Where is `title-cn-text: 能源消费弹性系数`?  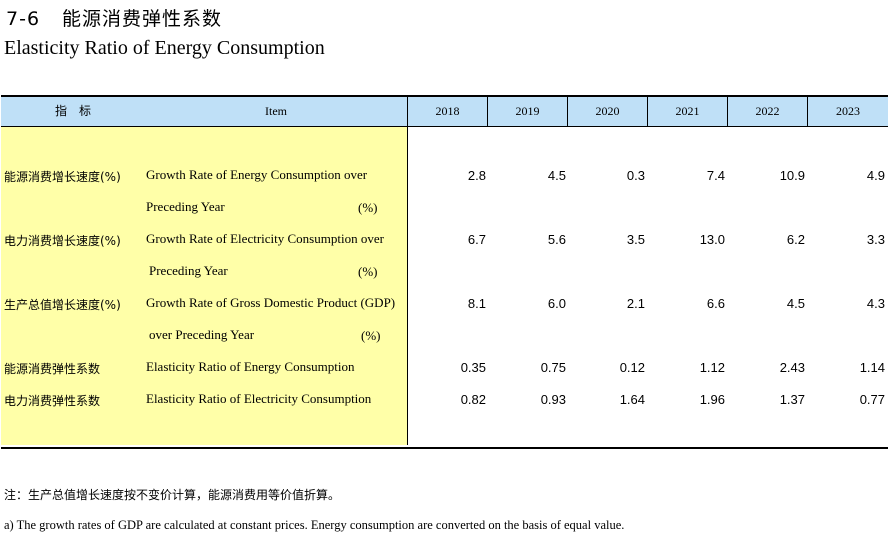
title-cn-text: 能源消费弹性系数 is located at coordinates (142, 19).